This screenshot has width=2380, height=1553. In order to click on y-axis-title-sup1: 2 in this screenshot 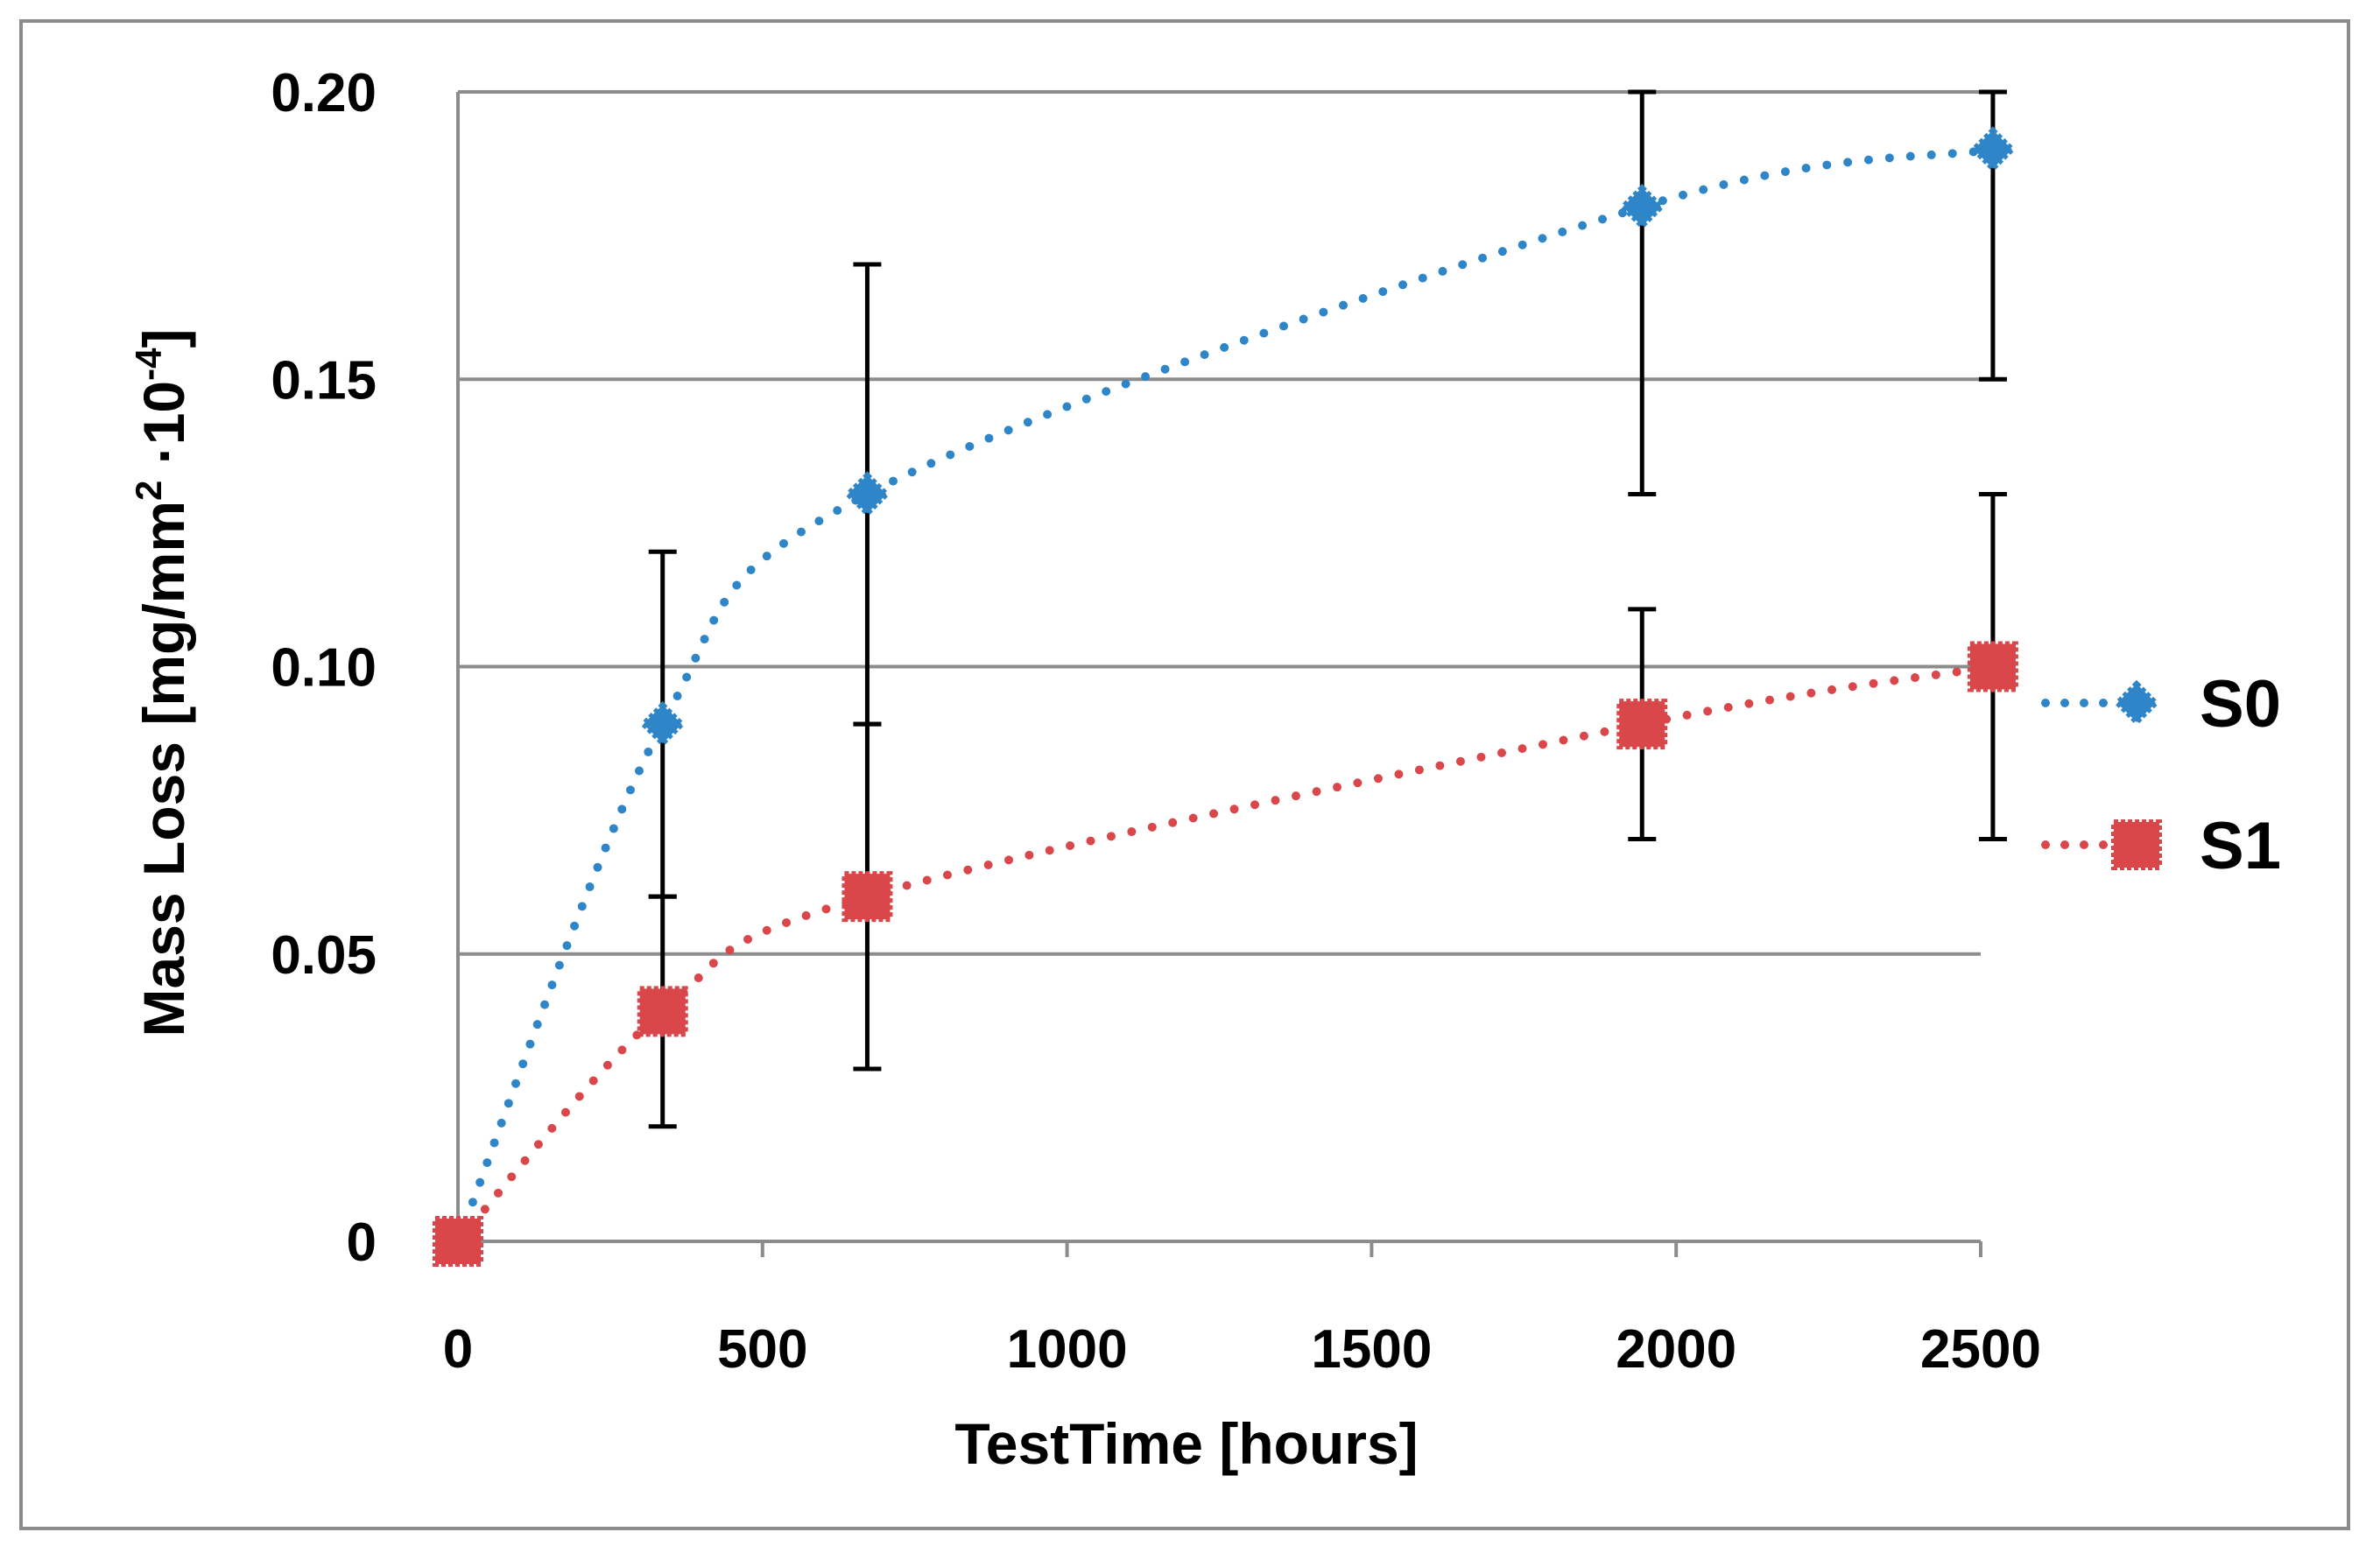, I will do `click(148, 491)`.